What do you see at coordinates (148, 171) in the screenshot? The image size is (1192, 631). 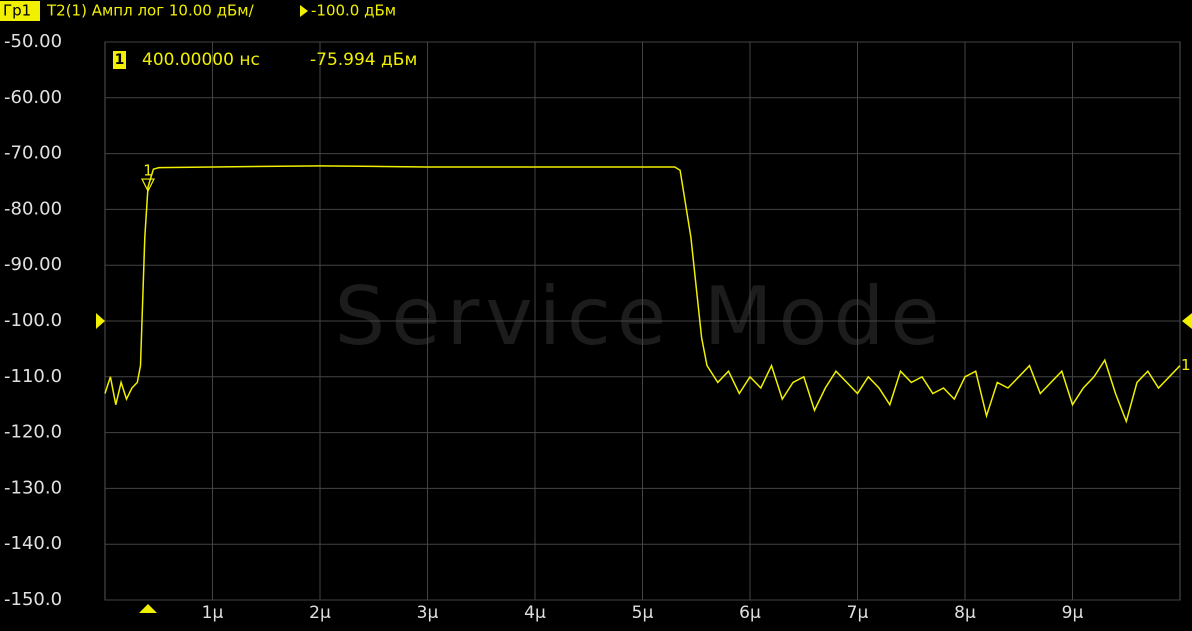 I see `marker-number: 1` at bounding box center [148, 171].